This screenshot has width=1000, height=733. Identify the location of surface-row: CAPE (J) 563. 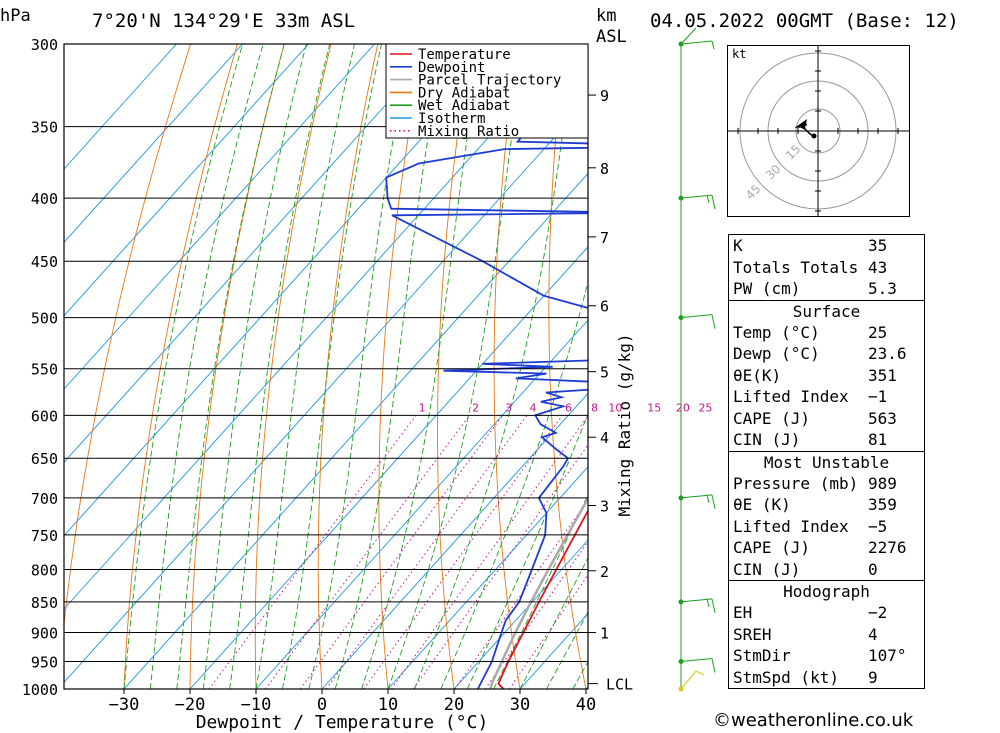
(826, 419).